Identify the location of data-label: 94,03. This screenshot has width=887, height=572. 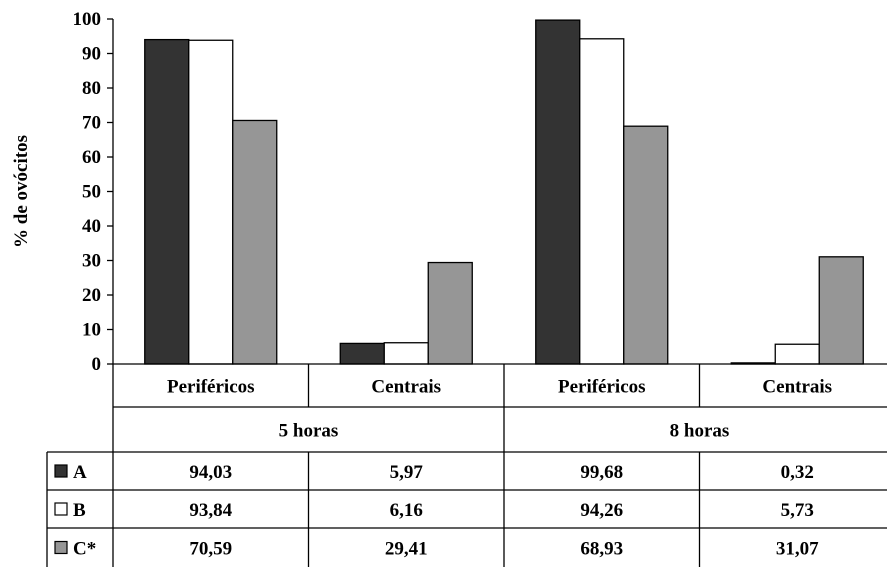
(210, 472).